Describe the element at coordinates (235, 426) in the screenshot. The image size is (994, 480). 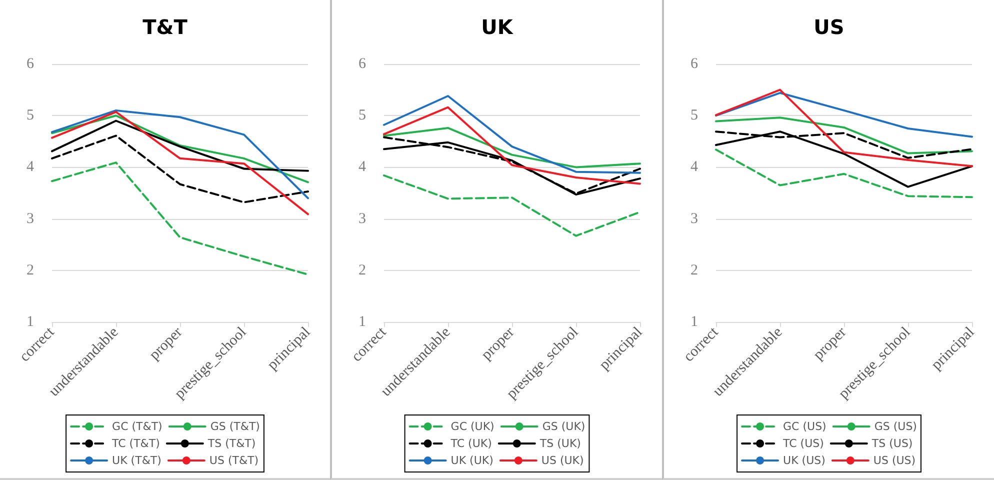
I see `legend-label: GS (T&T)` at that location.